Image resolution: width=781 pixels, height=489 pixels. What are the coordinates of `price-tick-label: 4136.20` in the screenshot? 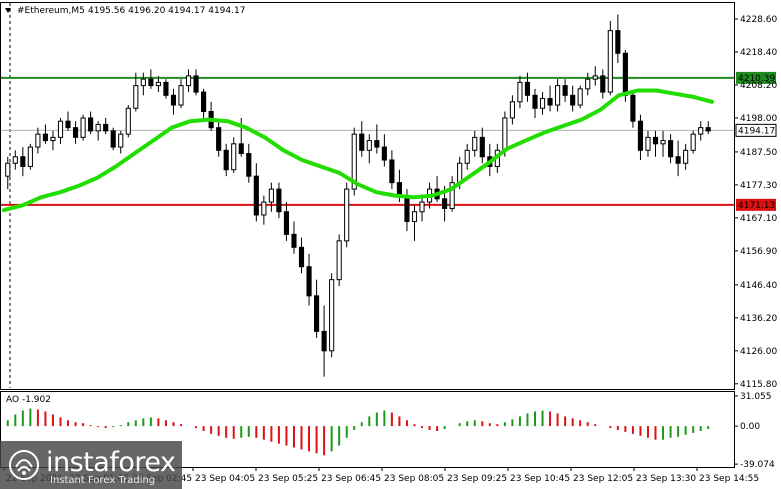 It's located at (758, 319).